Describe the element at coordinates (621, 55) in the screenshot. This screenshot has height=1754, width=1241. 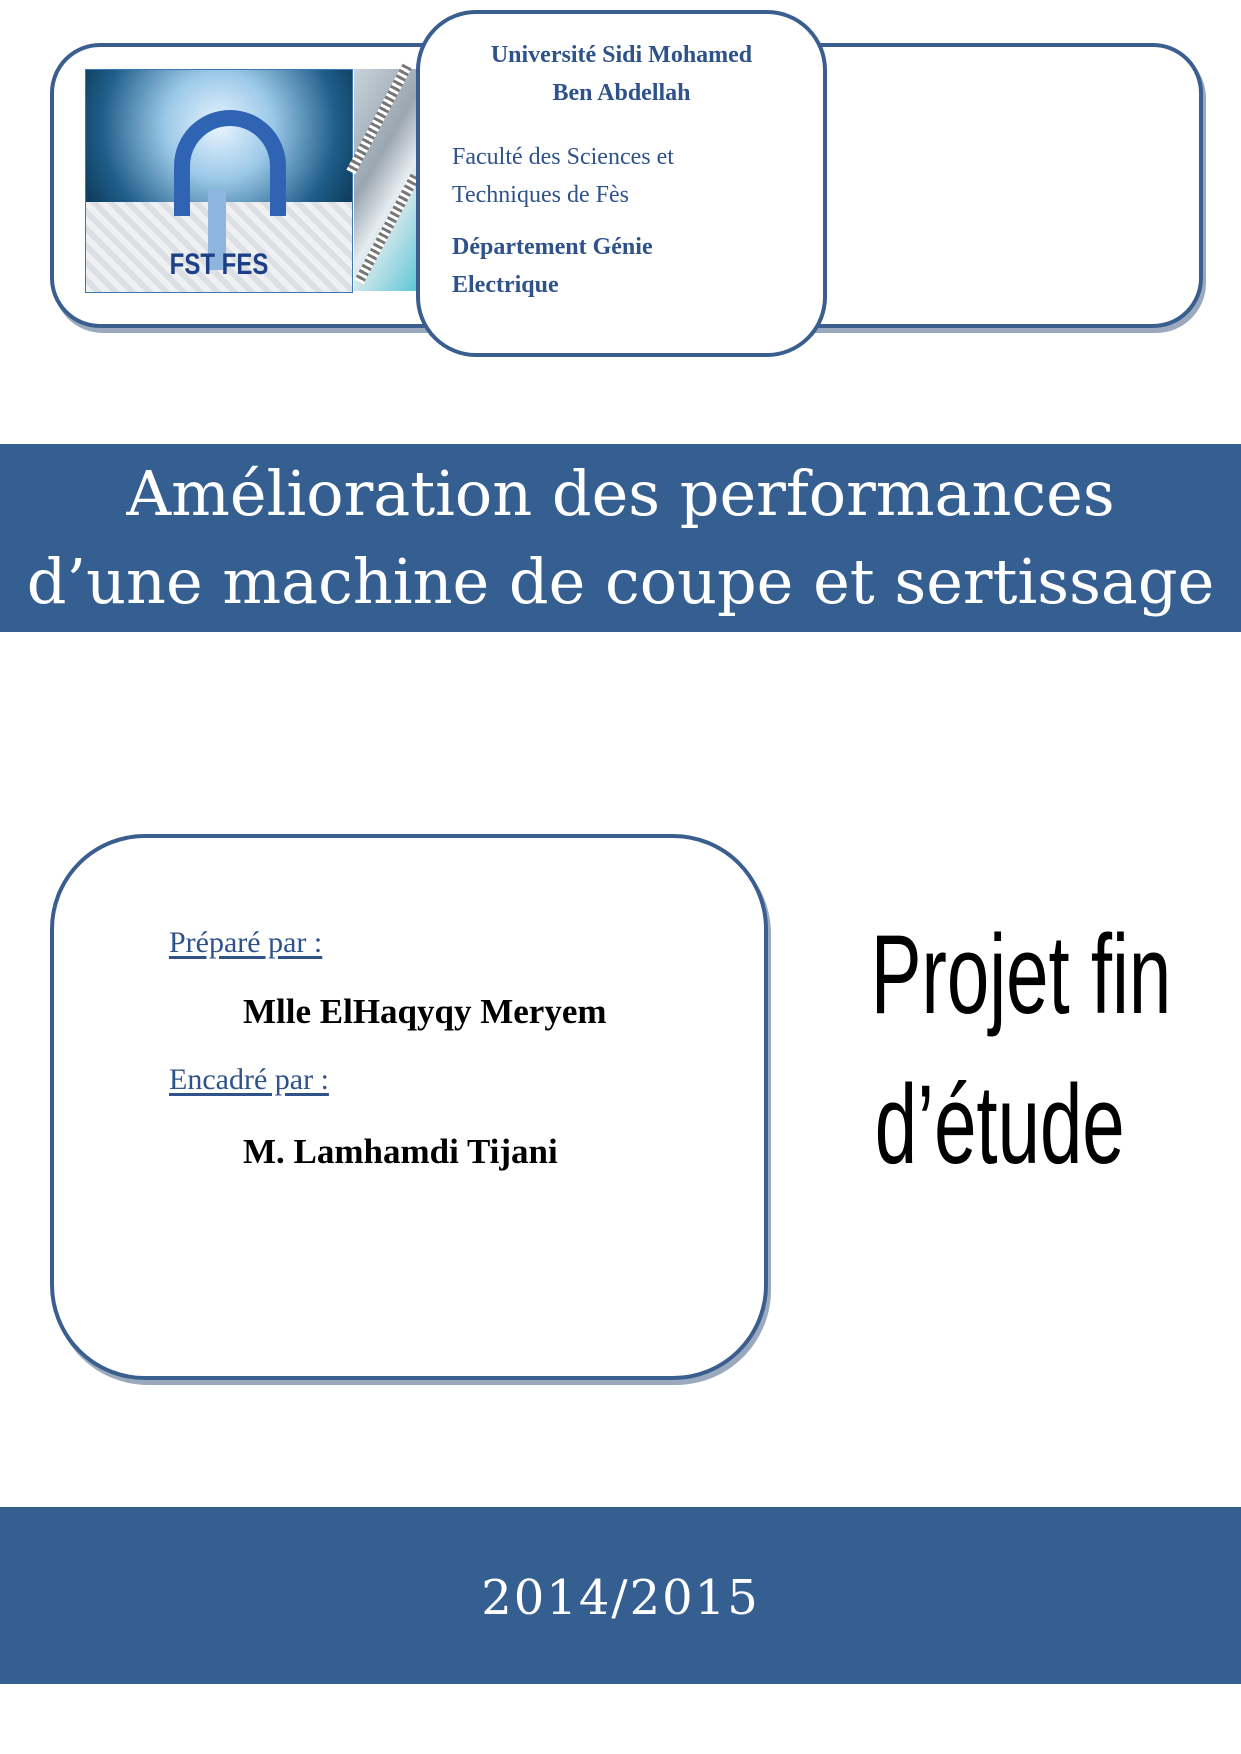
I see `university-line-1: Université Sidi Mohamed` at that location.